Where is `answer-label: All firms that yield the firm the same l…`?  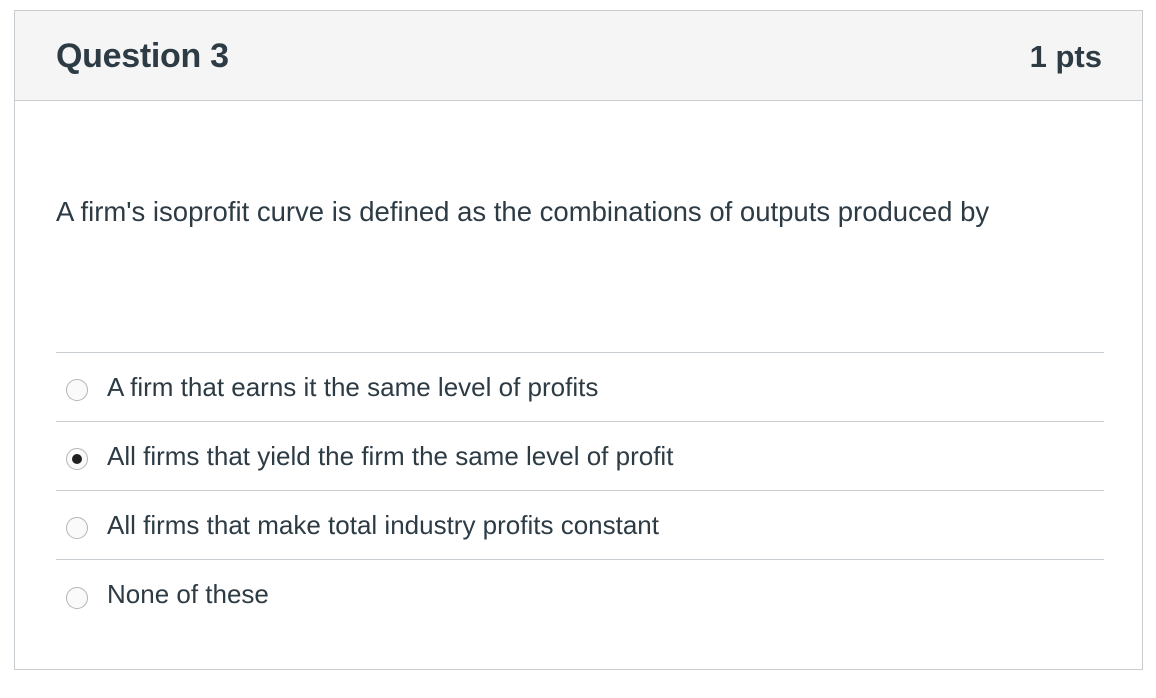
answer-label: All firms that yield the firm the same l… is located at coordinates (390, 455).